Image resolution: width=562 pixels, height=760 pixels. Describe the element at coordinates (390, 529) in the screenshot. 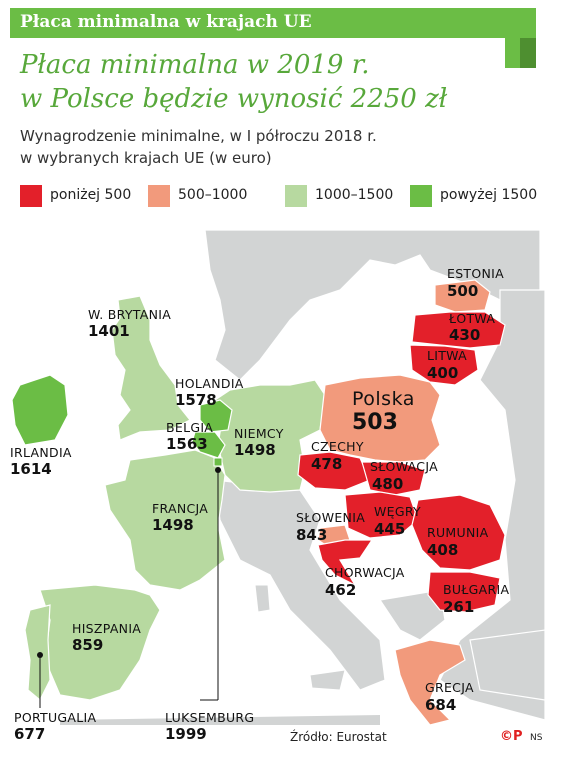

I see `hungary-value: 445` at that location.